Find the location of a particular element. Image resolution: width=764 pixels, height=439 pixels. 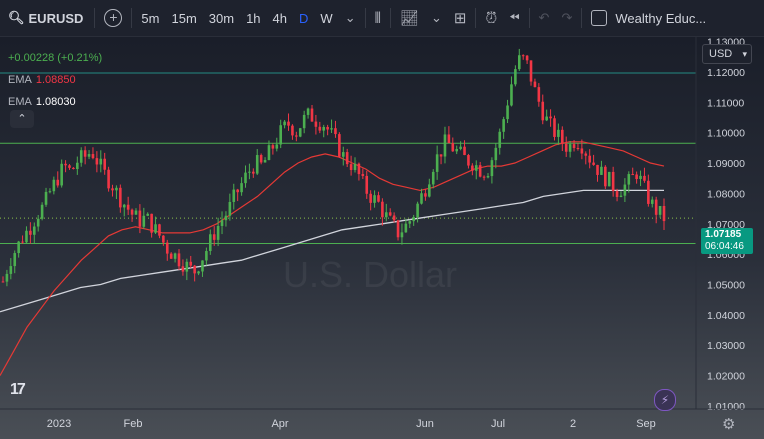

interval-dropdown-button: ⌄ is located at coordinates (350, 18).